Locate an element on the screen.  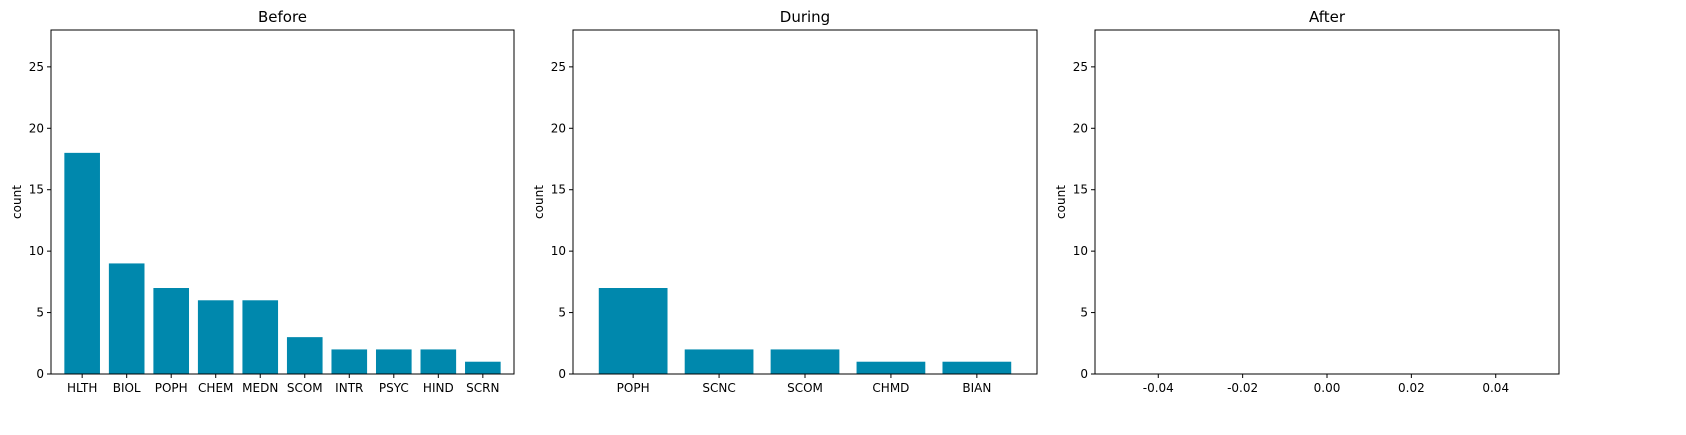
x-tick-label: 0.02 is located at coordinates (1411, 388).